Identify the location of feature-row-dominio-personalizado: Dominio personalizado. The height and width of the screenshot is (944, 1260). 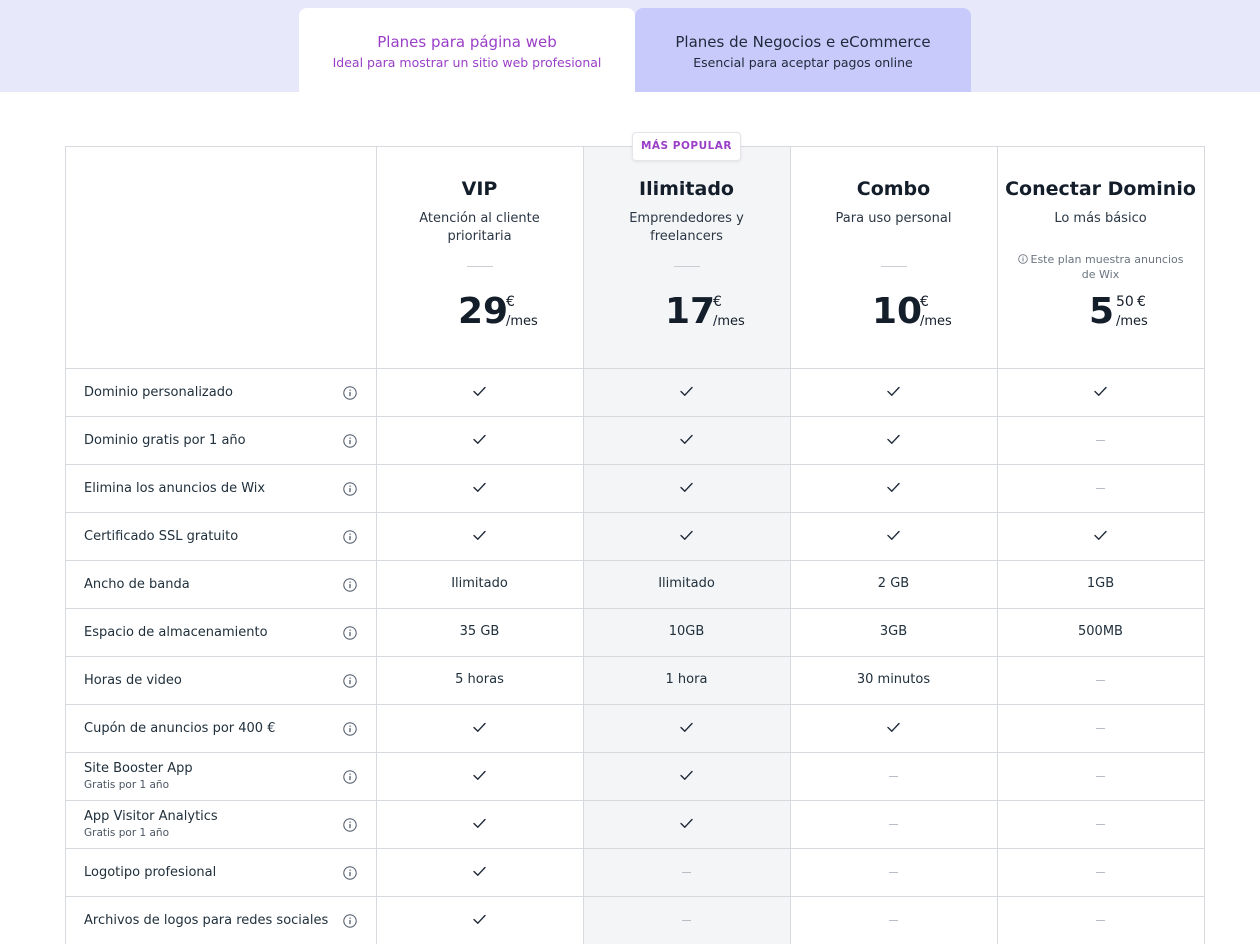
(221, 392).